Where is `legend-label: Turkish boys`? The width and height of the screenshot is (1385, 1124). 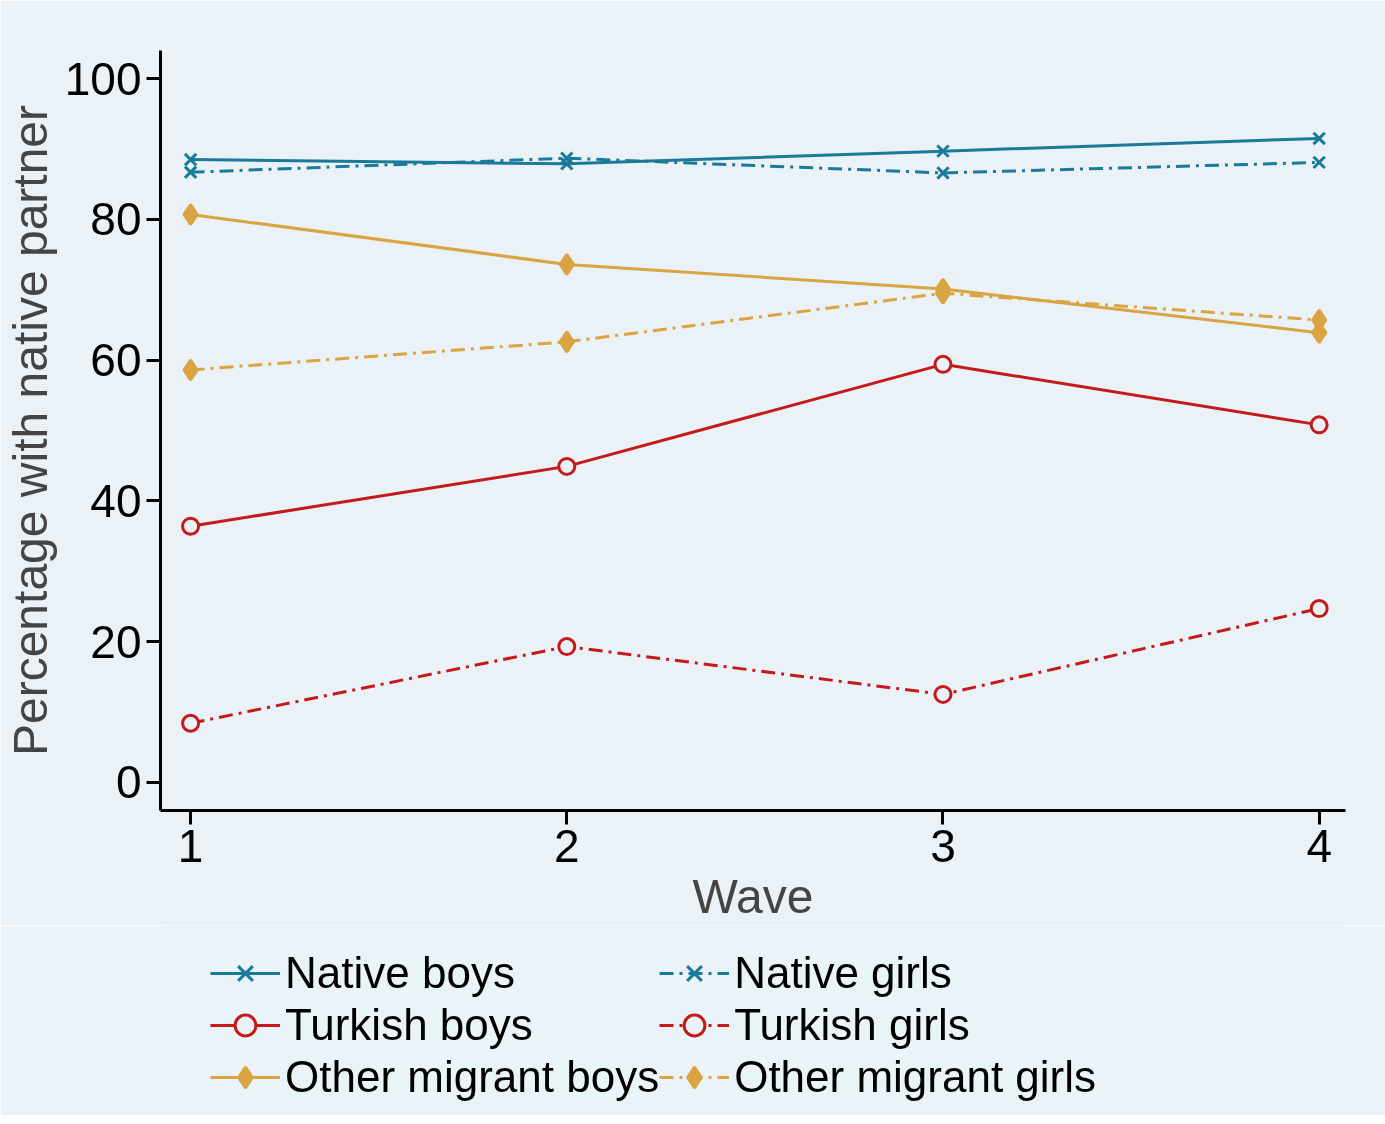 legend-label: Turkish boys is located at coordinates (409, 1025).